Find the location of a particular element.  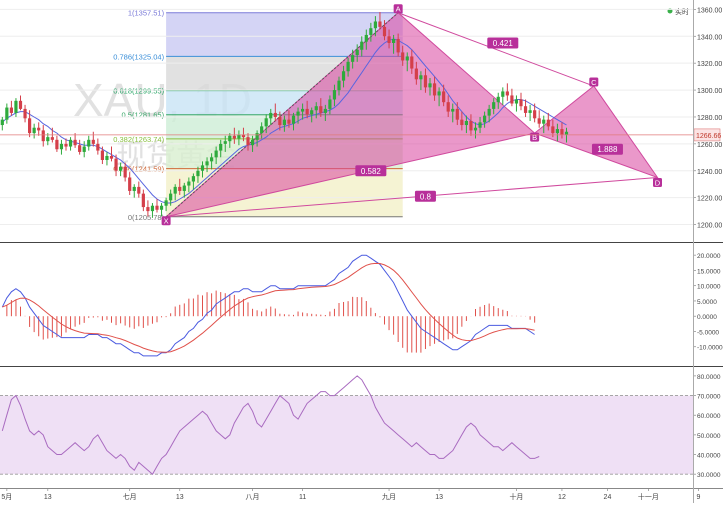

harmonic-ratio: 0.421 is located at coordinates (503, 43).